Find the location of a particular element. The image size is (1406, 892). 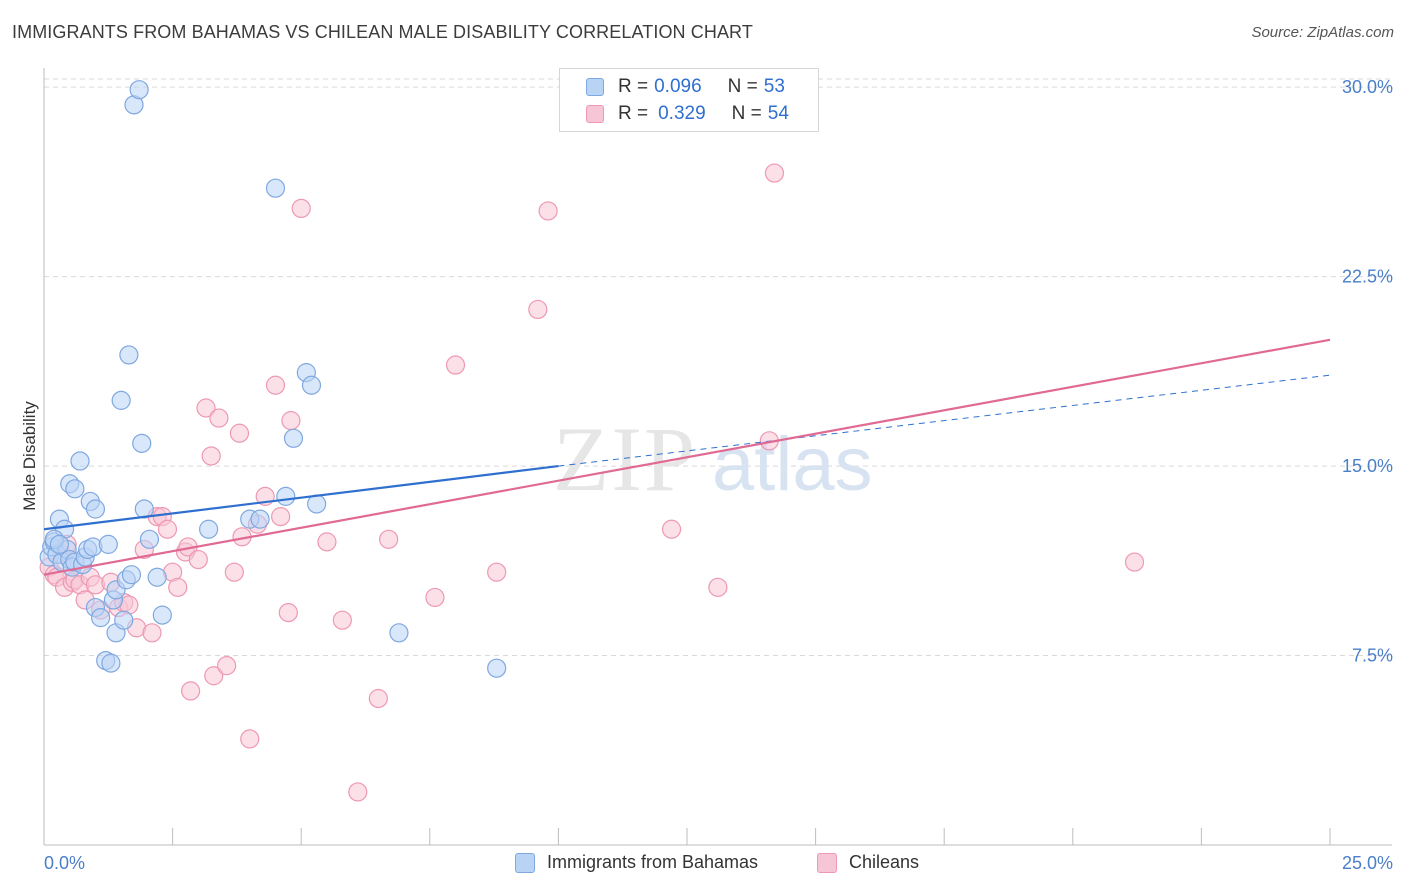

x-tick-label-min: 0.0% is located at coordinates (64, 863).